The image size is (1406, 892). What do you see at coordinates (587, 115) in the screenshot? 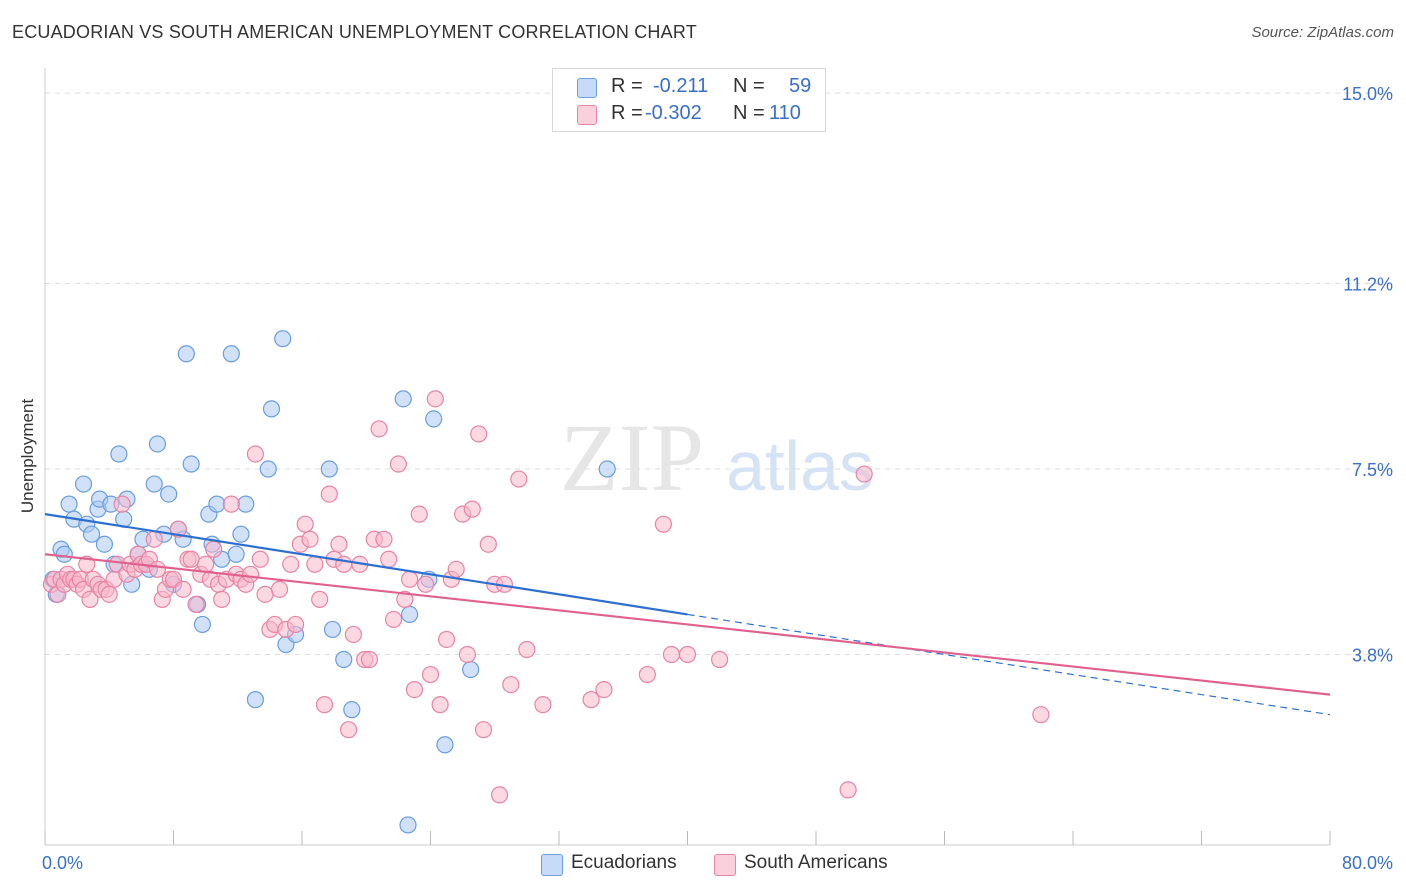
I see `legend-swatch-pink` at bounding box center [587, 115].